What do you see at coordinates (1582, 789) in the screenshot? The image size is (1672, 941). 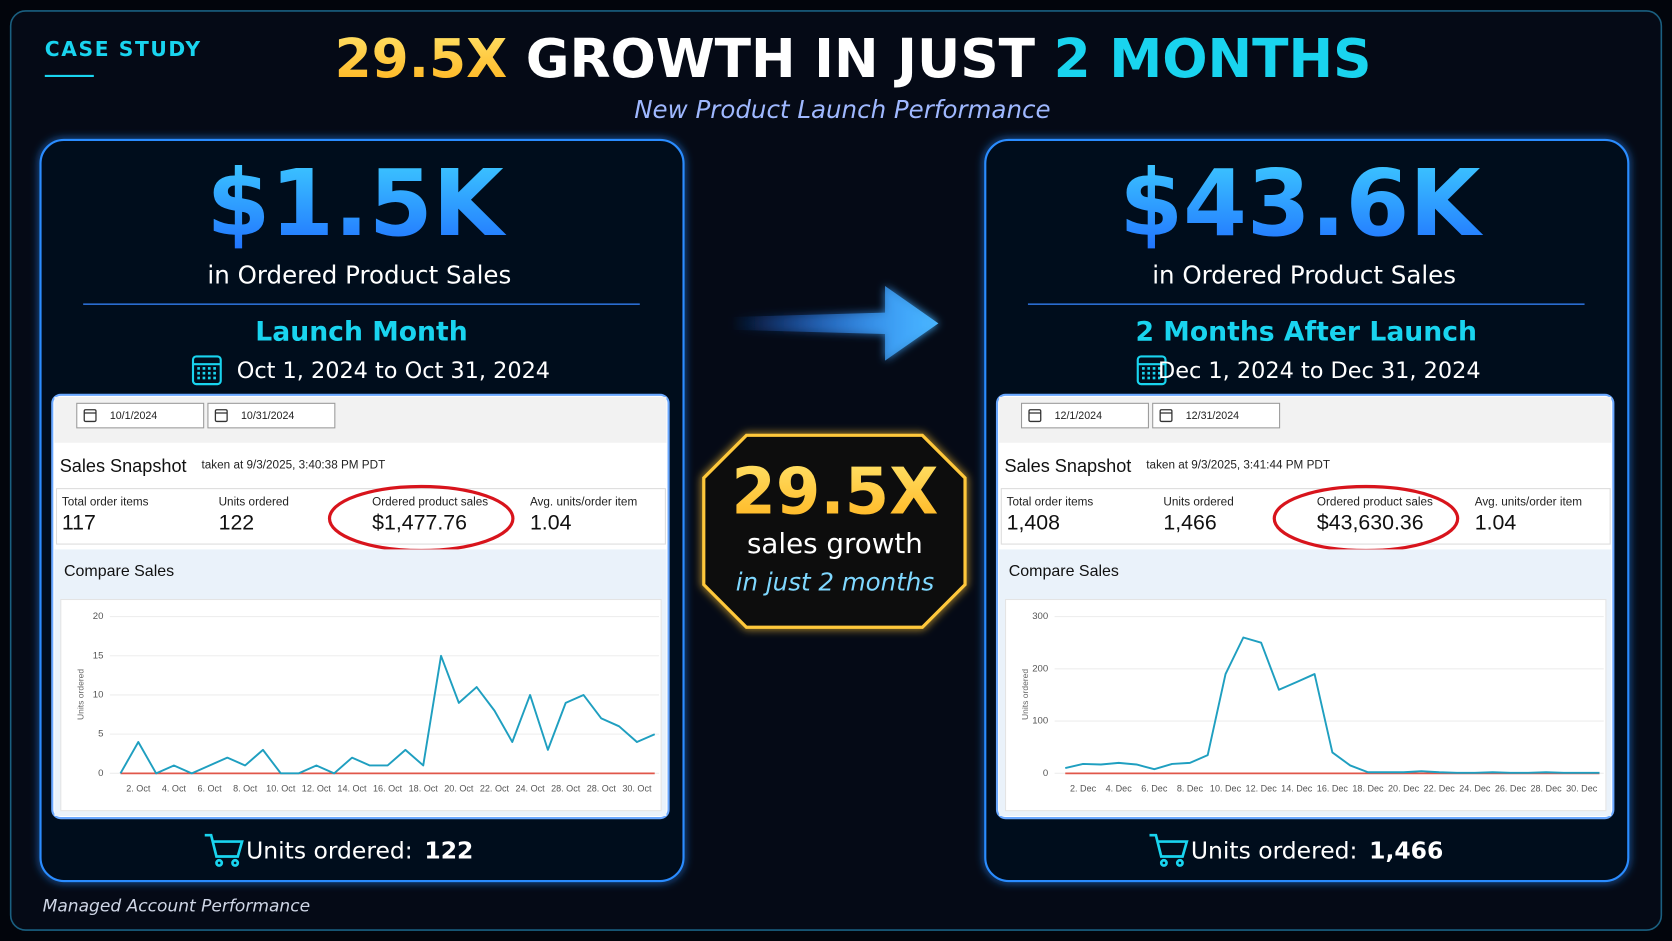 I see `x-tick-label: 30. Dec` at bounding box center [1582, 789].